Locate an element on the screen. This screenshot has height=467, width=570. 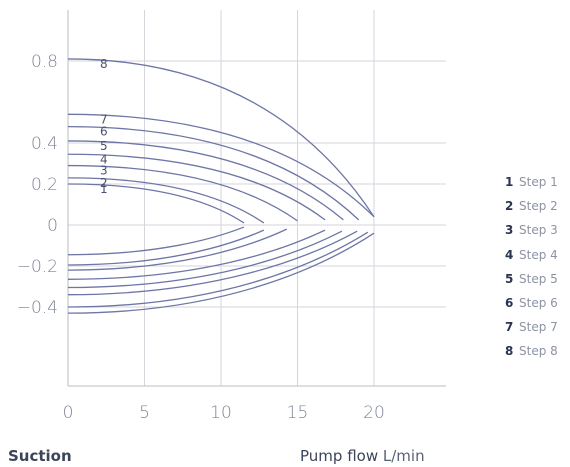
y-tick-label: 0.4 is located at coordinates (44, 144).